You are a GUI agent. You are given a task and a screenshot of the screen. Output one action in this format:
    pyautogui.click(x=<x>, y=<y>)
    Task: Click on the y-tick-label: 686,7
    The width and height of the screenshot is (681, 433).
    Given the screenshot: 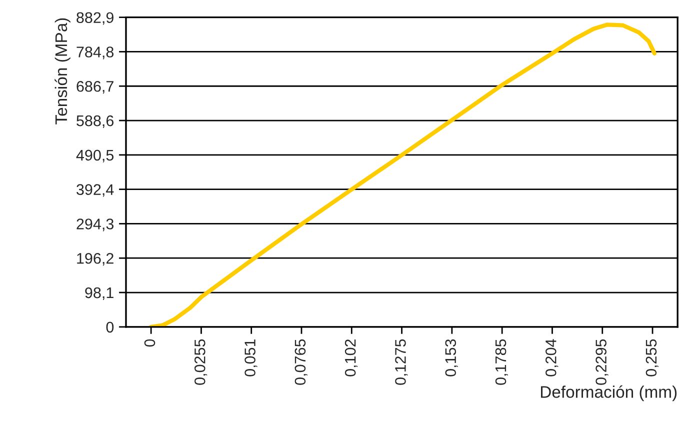 What is the action you would take?
    pyautogui.click(x=95, y=87)
    